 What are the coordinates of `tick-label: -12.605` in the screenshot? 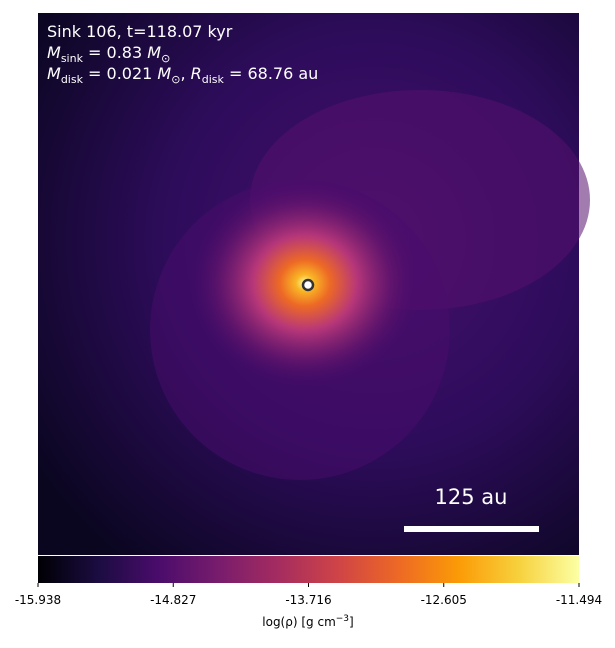 It's located at (444, 600).